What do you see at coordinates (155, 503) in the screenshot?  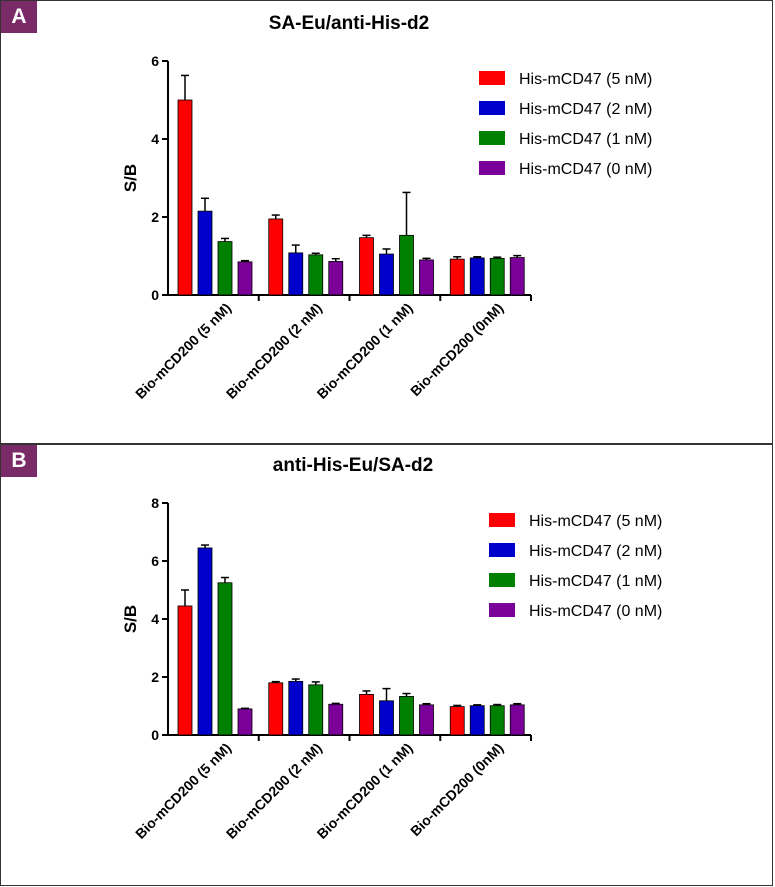 I see `y-tick-label: 8` at bounding box center [155, 503].